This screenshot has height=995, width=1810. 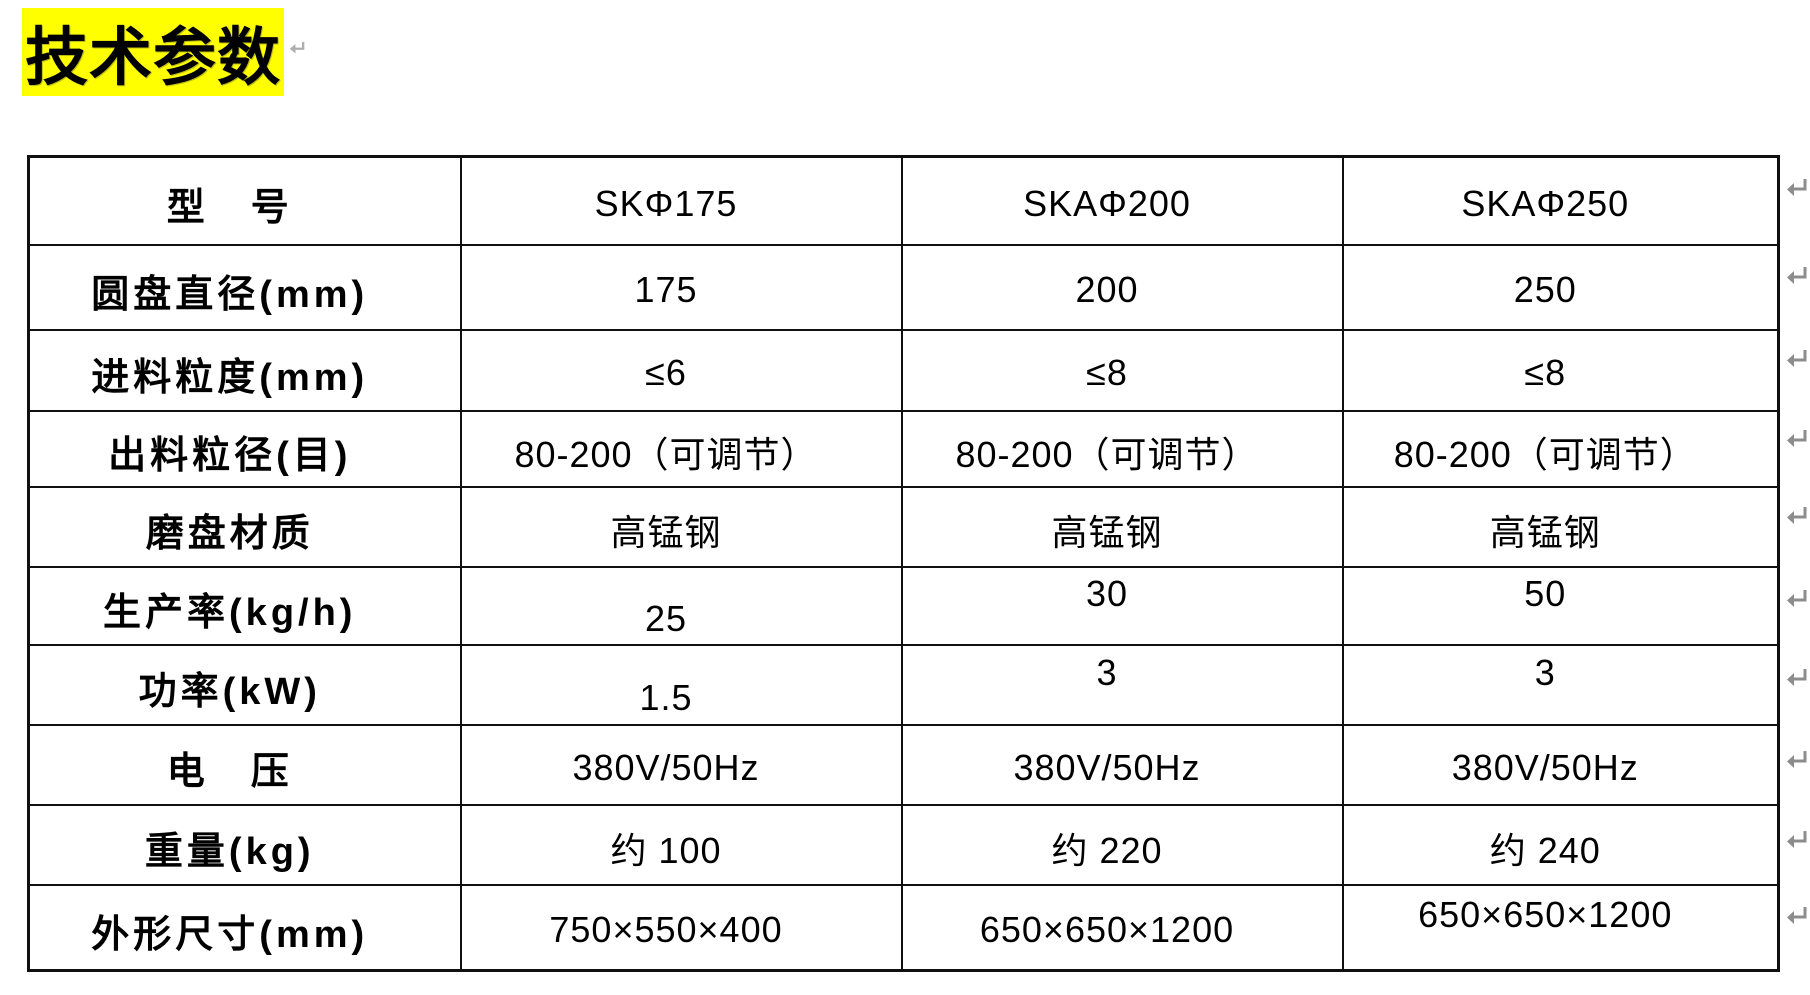 I want to click on table-row: 圆盘直径(mm) 175 200 250, so click(x=903, y=287).